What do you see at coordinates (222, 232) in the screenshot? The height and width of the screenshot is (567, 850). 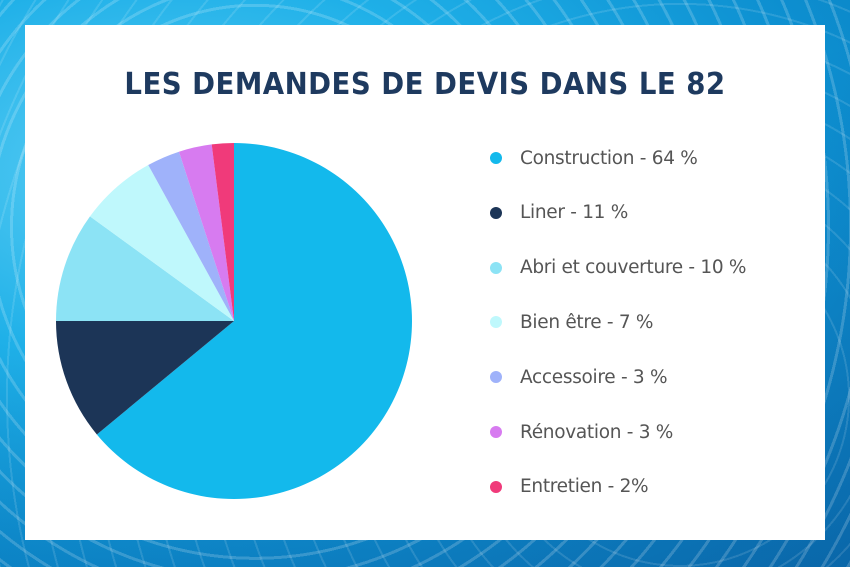 I see `pie-slice-entretien` at bounding box center [222, 232].